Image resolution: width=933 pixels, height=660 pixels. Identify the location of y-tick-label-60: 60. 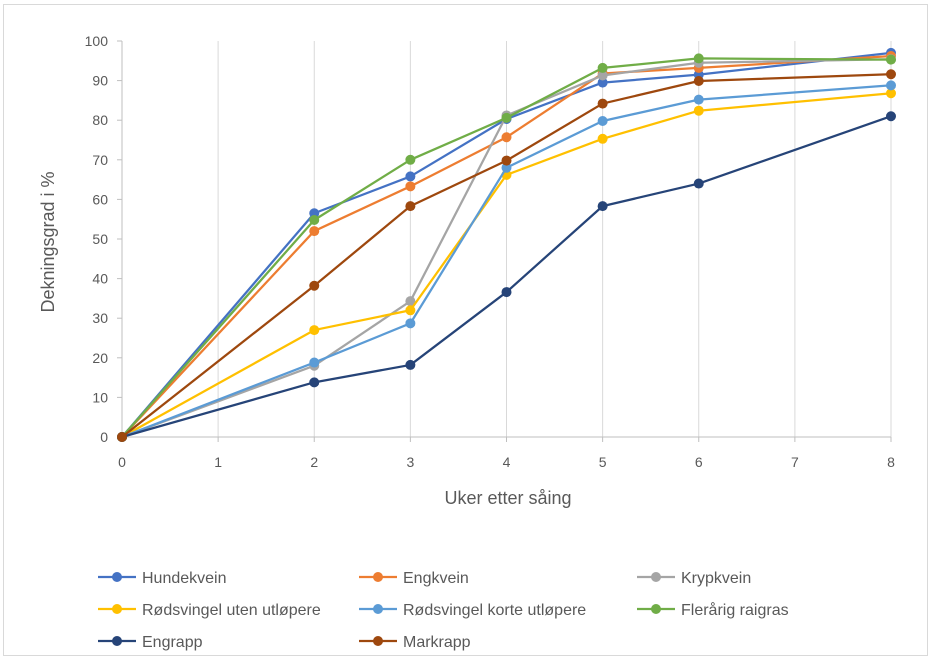
(100, 199).